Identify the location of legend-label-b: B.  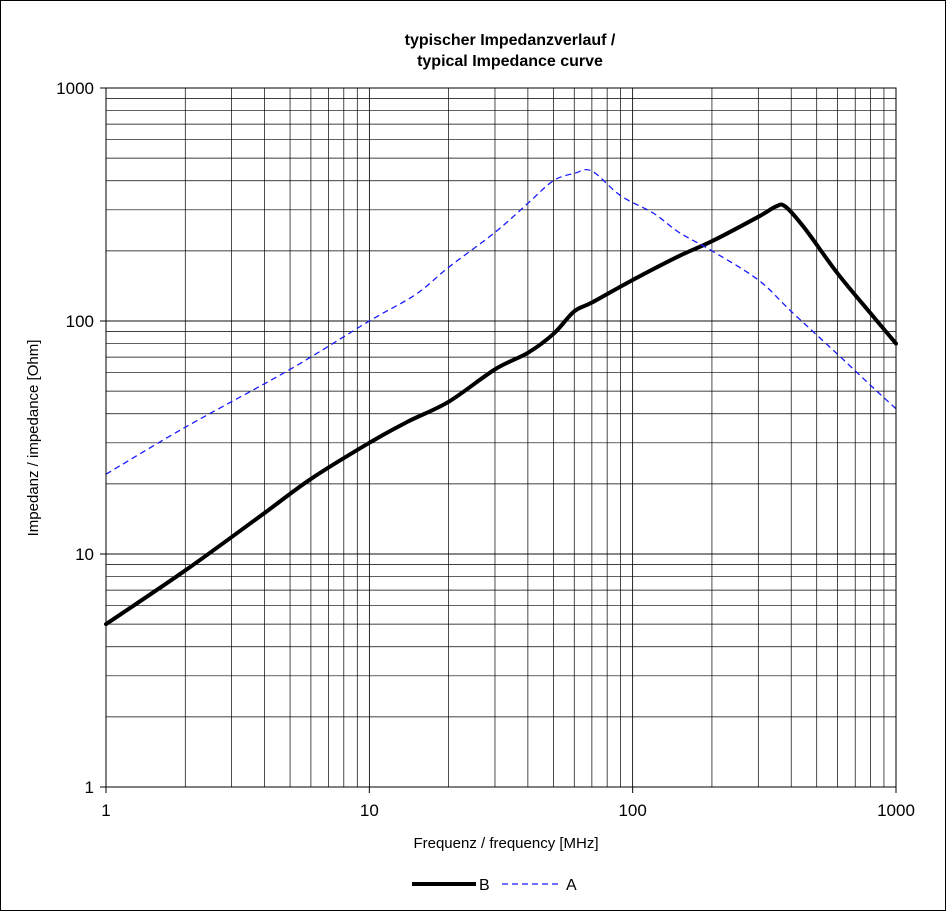
(484, 885).